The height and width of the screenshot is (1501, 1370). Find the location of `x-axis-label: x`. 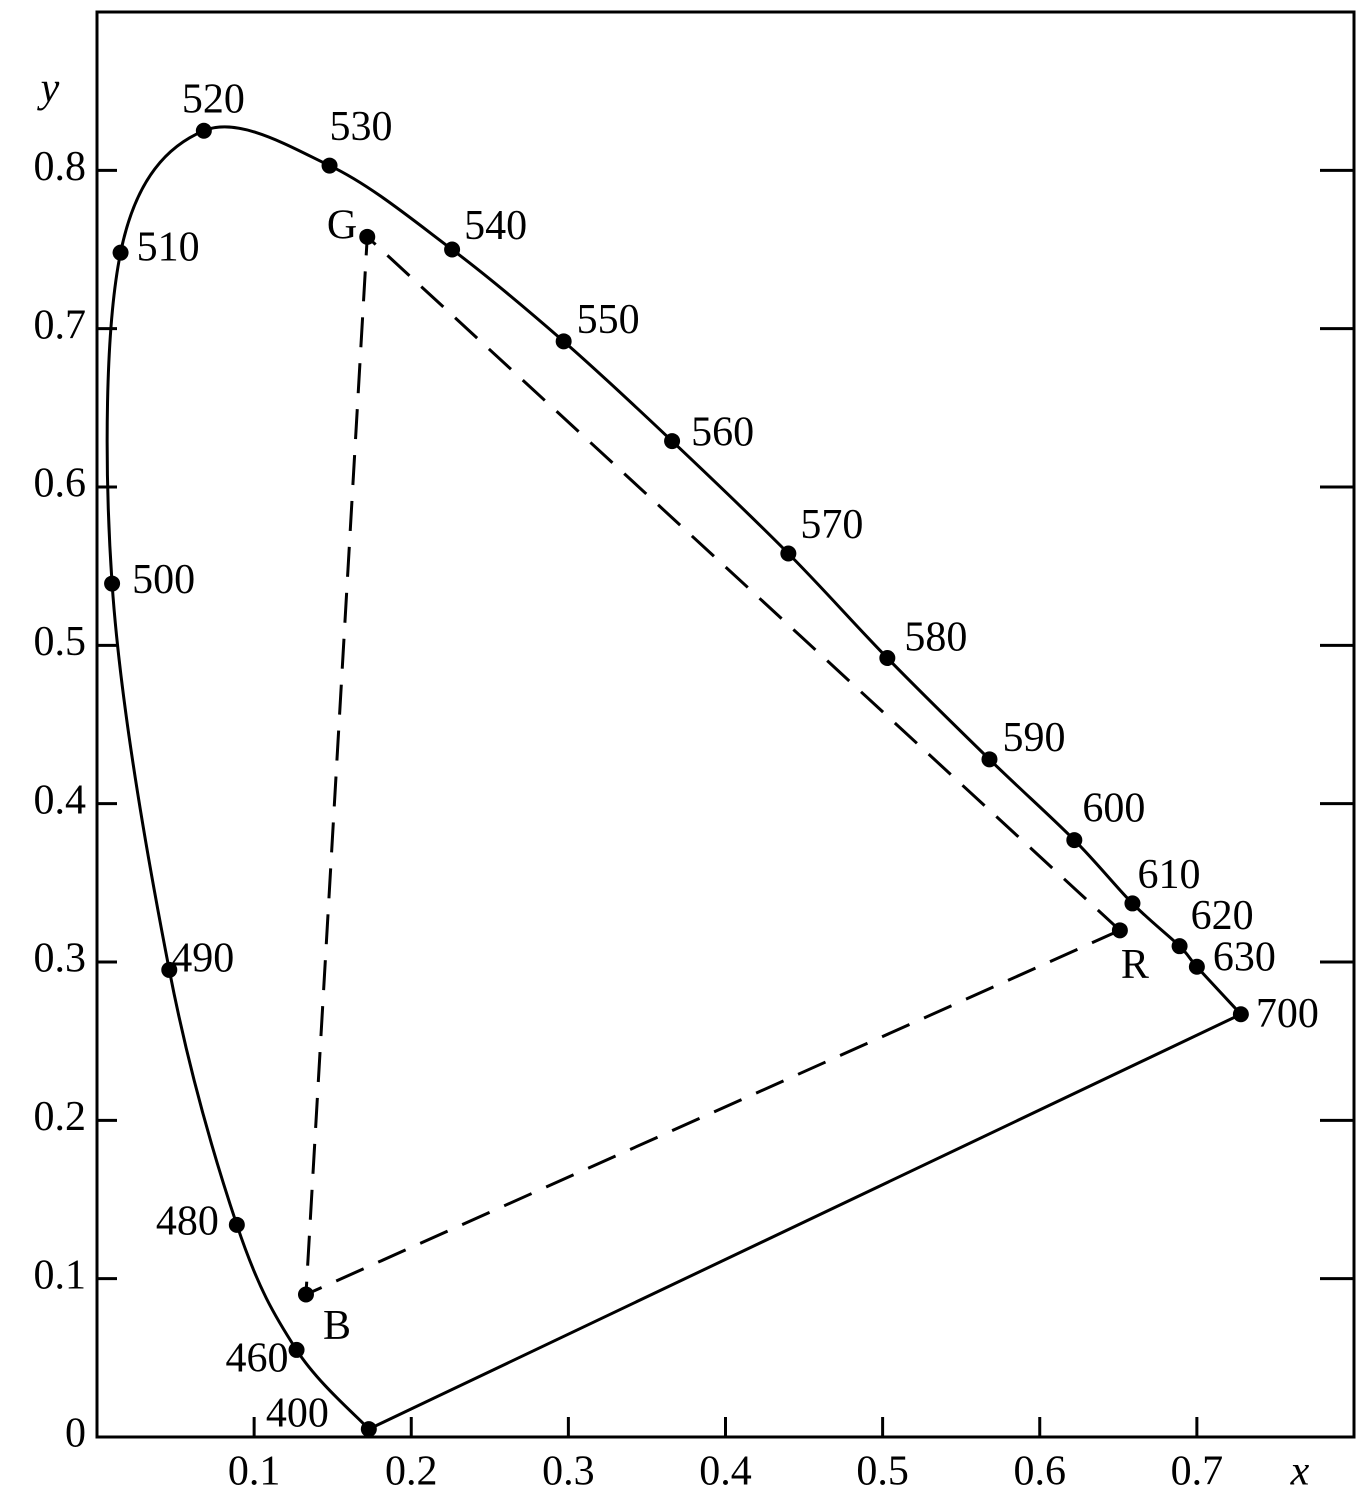

x-axis-label: x is located at coordinates (1300, 1472).